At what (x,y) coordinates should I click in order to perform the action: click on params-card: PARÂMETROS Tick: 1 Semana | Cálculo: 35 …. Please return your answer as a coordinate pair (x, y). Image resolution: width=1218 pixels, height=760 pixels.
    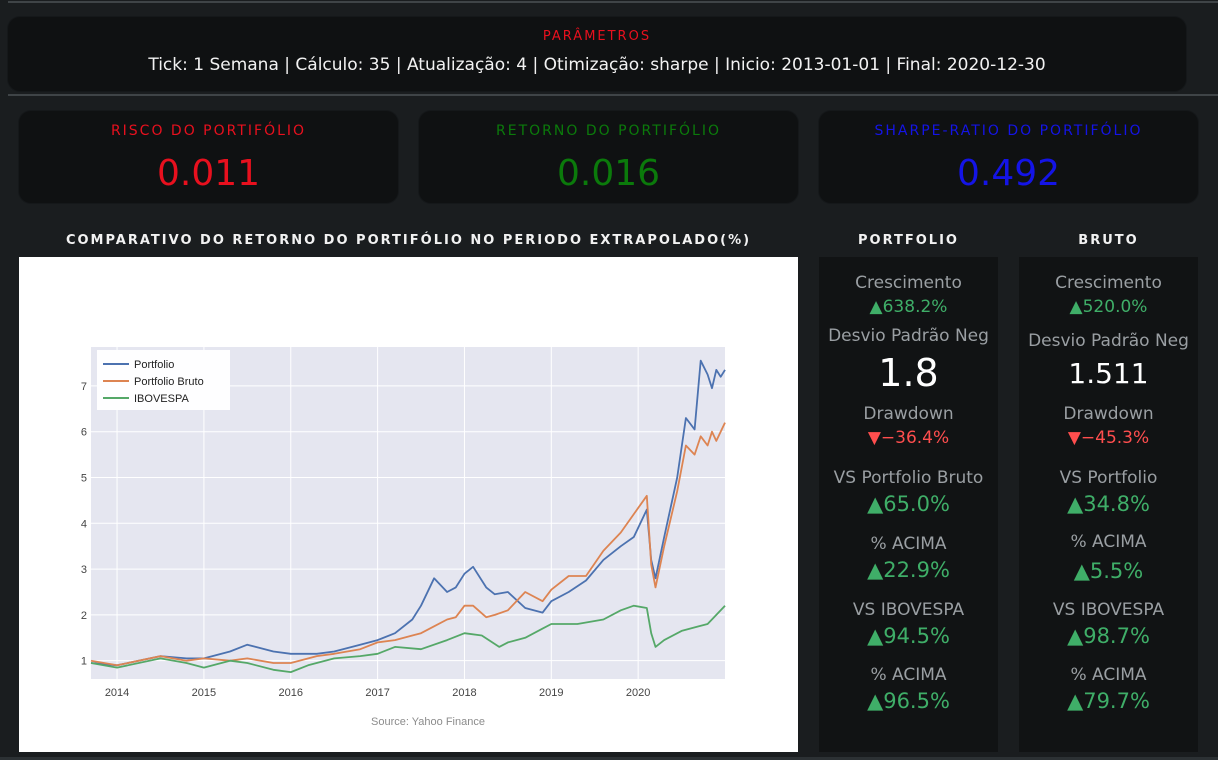
    Looking at the image, I should click on (597, 54).